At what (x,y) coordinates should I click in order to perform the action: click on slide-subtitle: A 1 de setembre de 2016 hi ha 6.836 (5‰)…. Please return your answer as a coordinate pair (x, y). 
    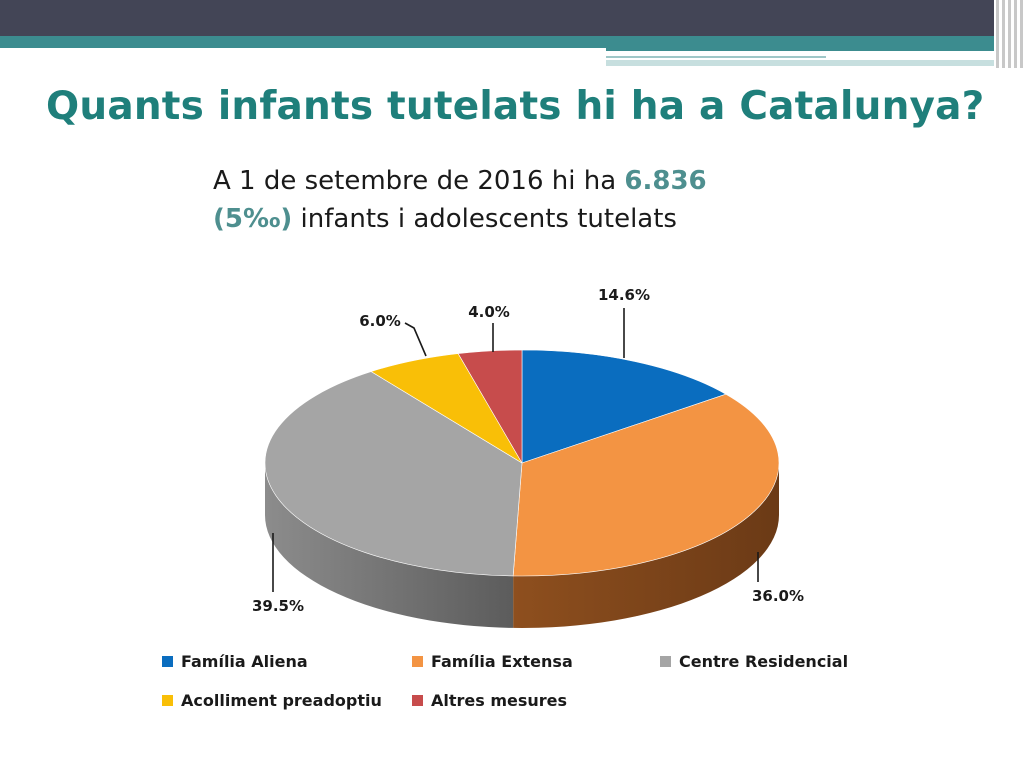
    Looking at the image, I should click on (460, 200).